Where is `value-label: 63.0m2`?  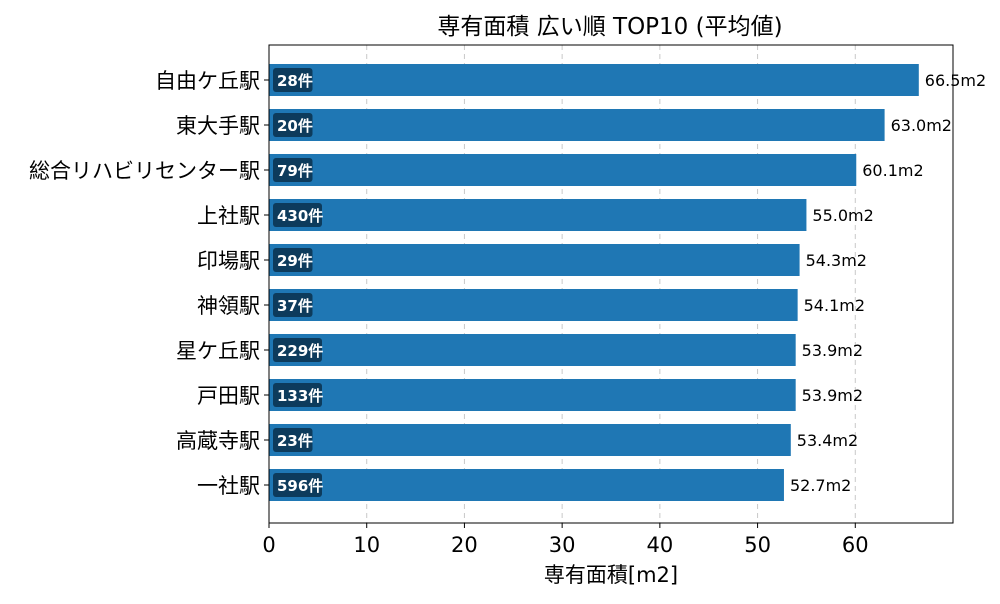
value-label: 63.0m2 is located at coordinates (921, 125).